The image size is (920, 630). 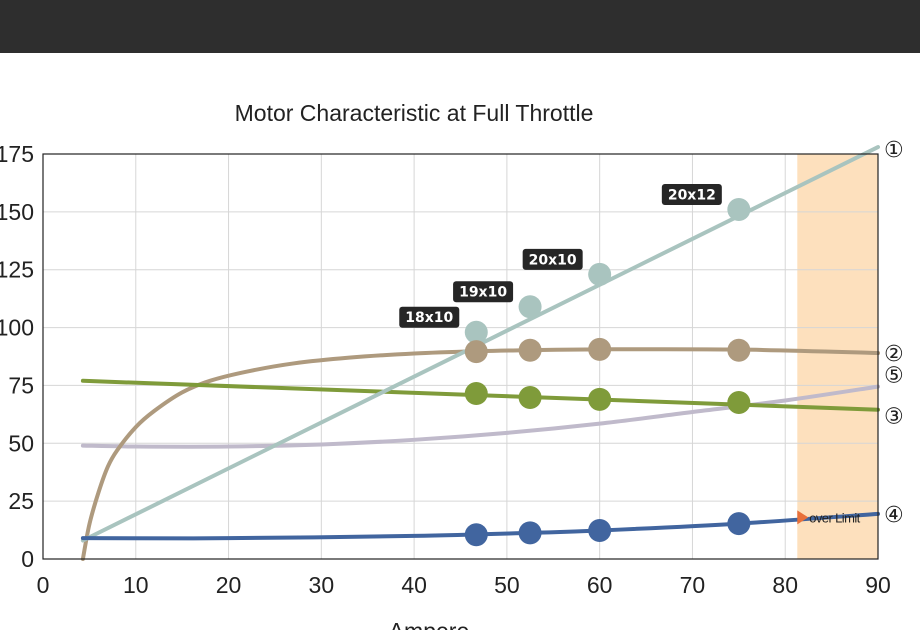 What do you see at coordinates (27, 559) in the screenshot?
I see `y-tick-label: 0` at bounding box center [27, 559].